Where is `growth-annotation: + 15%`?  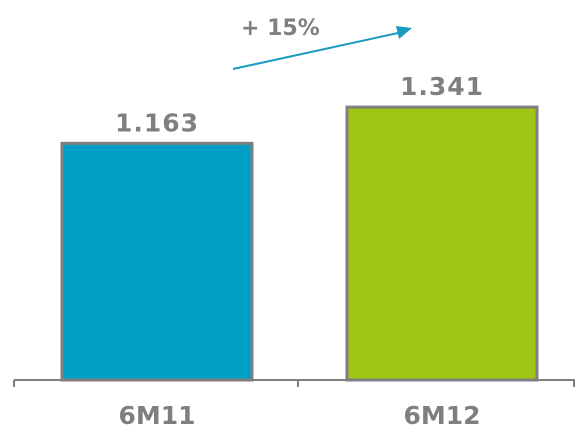 growth-annotation: + 15% is located at coordinates (322, 43).